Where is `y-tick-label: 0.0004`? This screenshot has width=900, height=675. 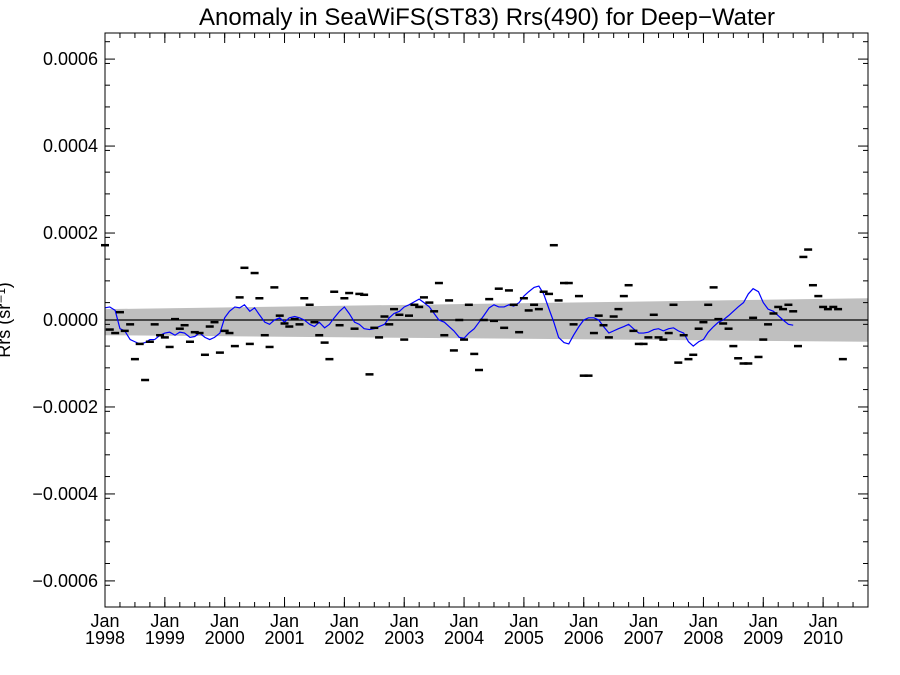 y-tick-label: 0.0004 is located at coordinates (70, 146).